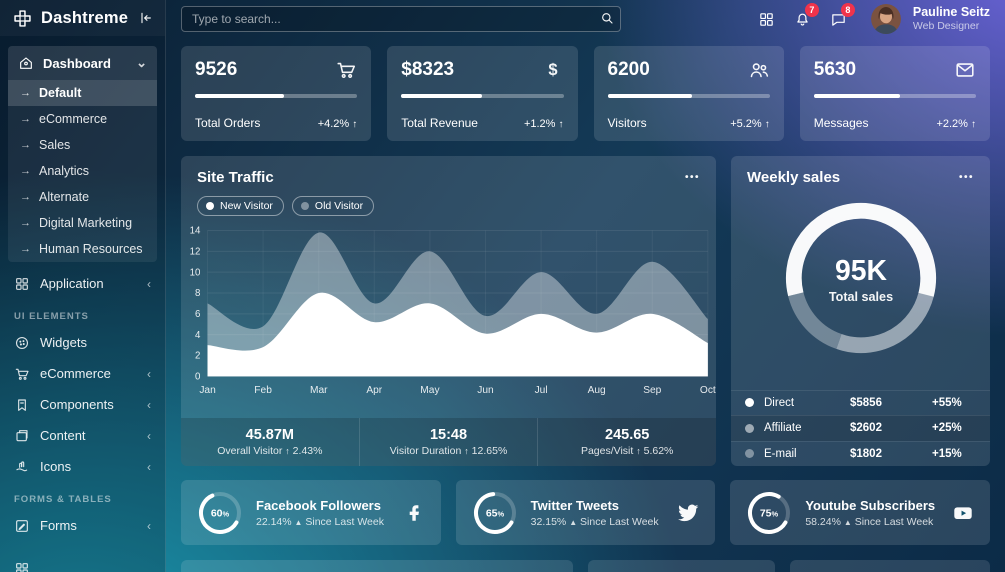  I want to click on sidebar-item-widgets: Widgets, so click(82, 342).